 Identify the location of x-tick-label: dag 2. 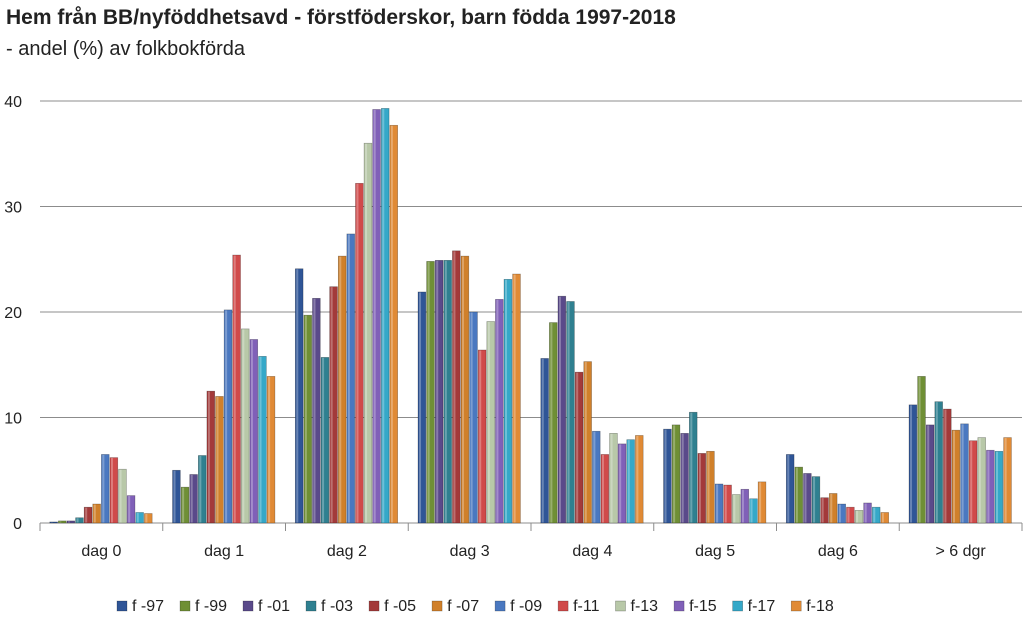
(347, 551).